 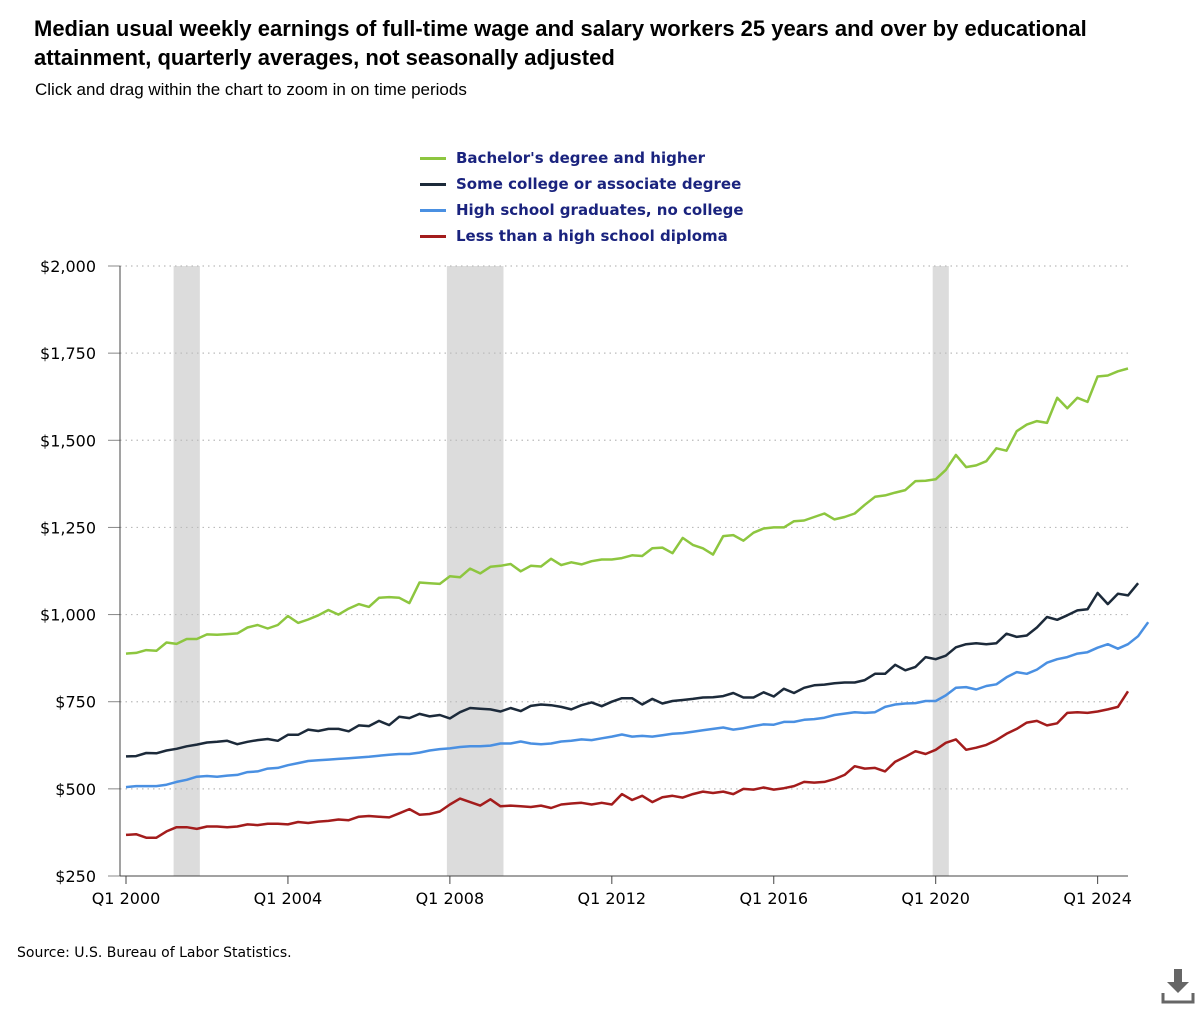 What do you see at coordinates (68, 615) in the screenshot?
I see `y-tick-label: $1,000` at bounding box center [68, 615].